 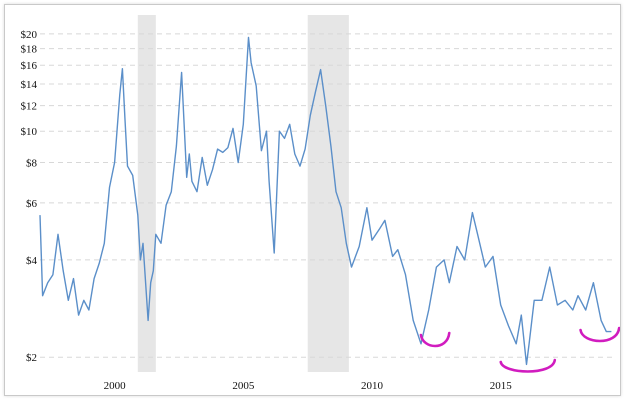 What do you see at coordinates (29, 85) in the screenshot?
I see `y-tick-label: $14` at bounding box center [29, 85].